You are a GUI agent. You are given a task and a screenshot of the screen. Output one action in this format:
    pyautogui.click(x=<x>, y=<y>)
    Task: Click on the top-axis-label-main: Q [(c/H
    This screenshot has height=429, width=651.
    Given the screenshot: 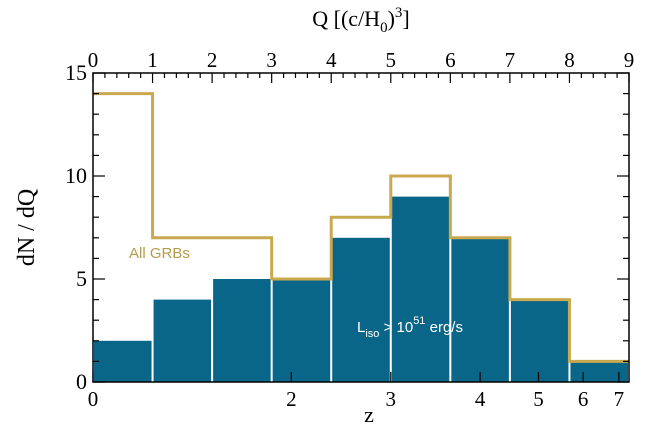 What is the action you would take?
    pyautogui.click(x=346, y=18)
    